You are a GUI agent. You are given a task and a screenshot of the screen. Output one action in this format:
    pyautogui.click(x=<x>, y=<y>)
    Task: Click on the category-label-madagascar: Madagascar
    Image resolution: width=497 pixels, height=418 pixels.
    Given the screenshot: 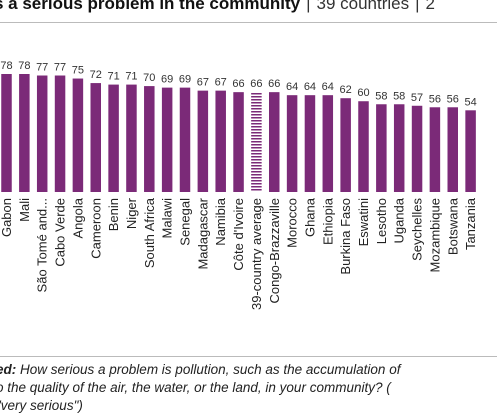 What is the action you would take?
    pyautogui.click(x=202, y=233)
    